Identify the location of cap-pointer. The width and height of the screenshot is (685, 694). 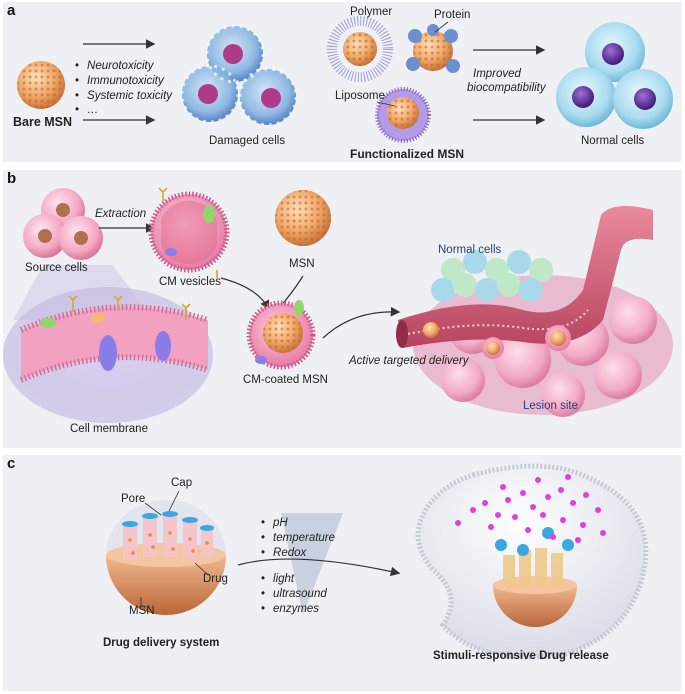
(174, 501).